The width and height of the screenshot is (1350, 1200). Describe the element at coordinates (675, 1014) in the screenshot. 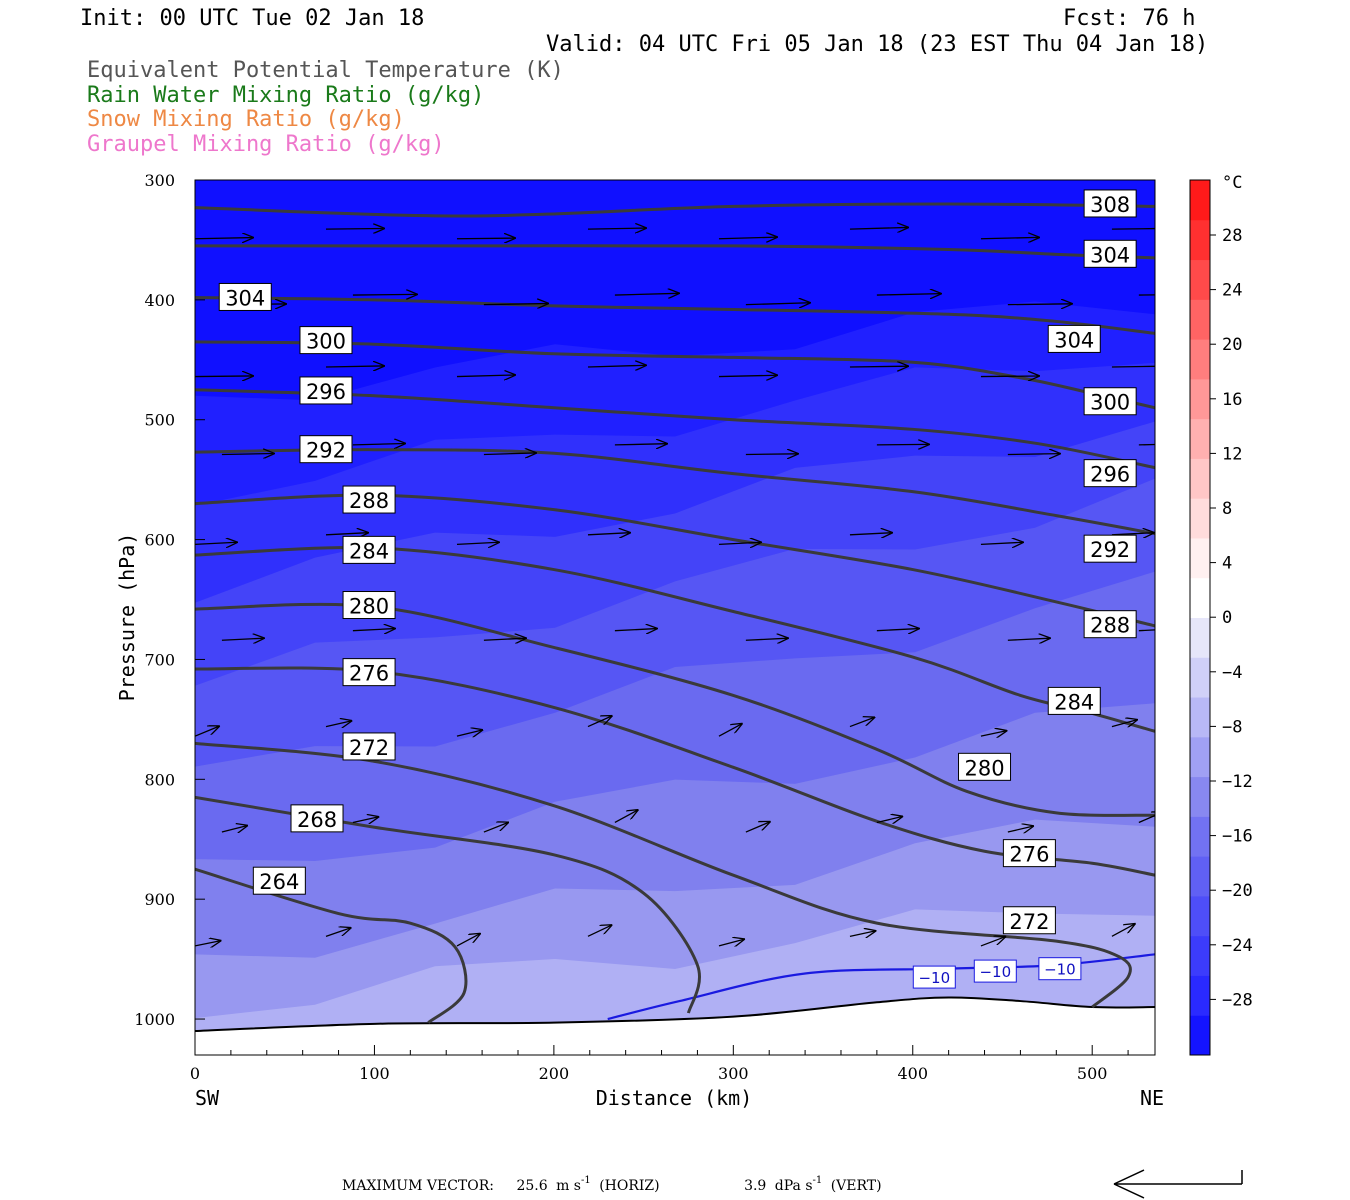

I see `terrain-line` at that location.